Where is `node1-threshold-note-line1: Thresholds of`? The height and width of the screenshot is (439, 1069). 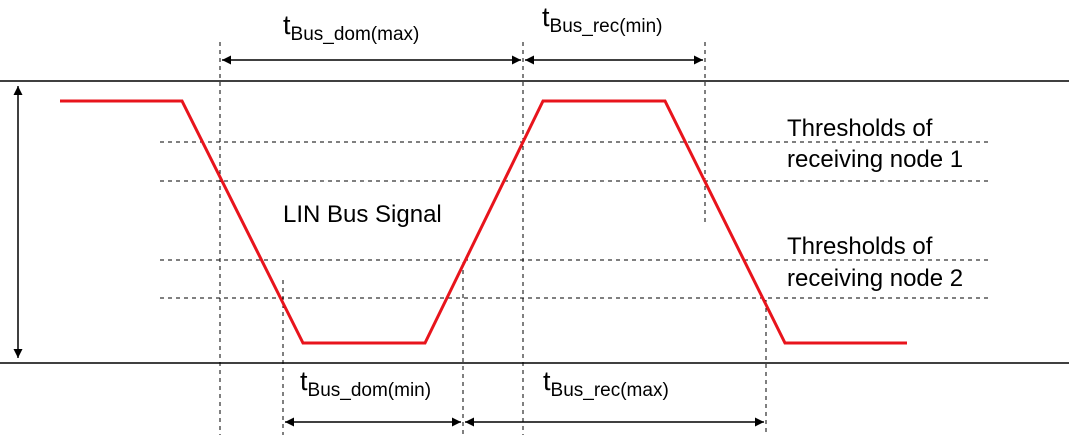
node1-threshold-note-line1: Thresholds of is located at coordinates (860, 128).